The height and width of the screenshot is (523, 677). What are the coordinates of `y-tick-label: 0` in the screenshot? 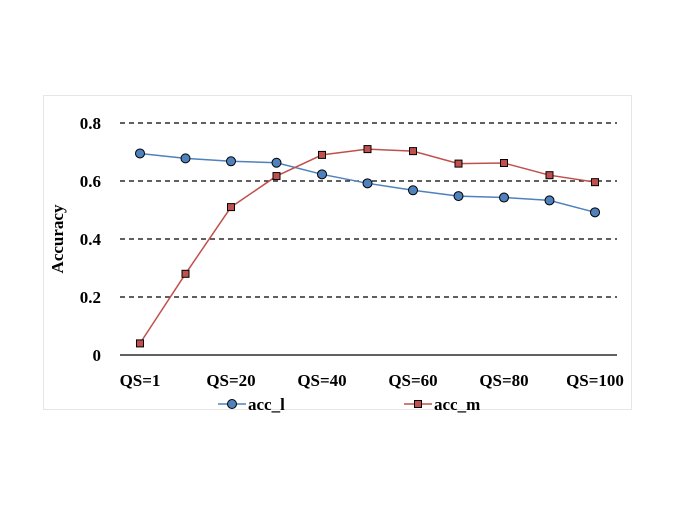 It's located at (97, 355).